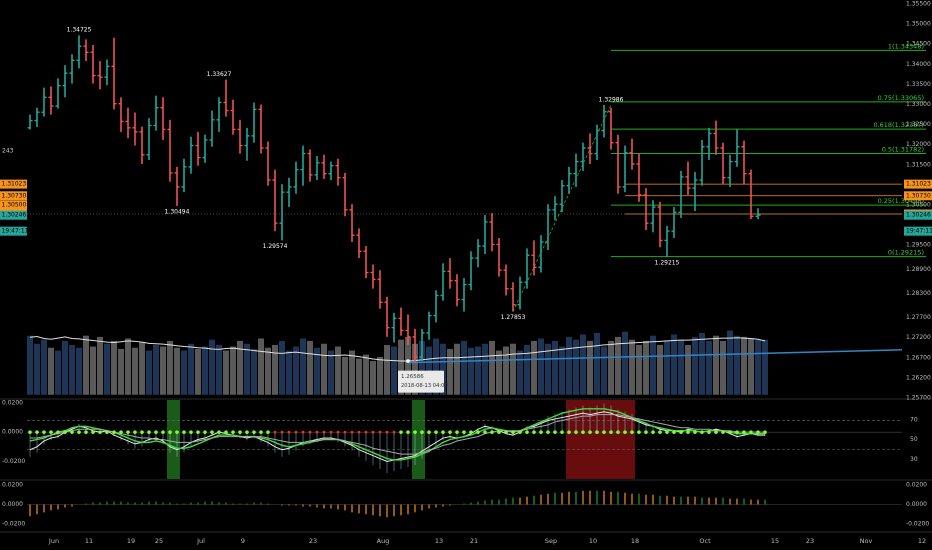 Image resolution: width=932 pixels, height=550 pixels. What do you see at coordinates (918, 398) in the screenshot?
I see `price-tick-label: 1.25700` at bounding box center [918, 398].